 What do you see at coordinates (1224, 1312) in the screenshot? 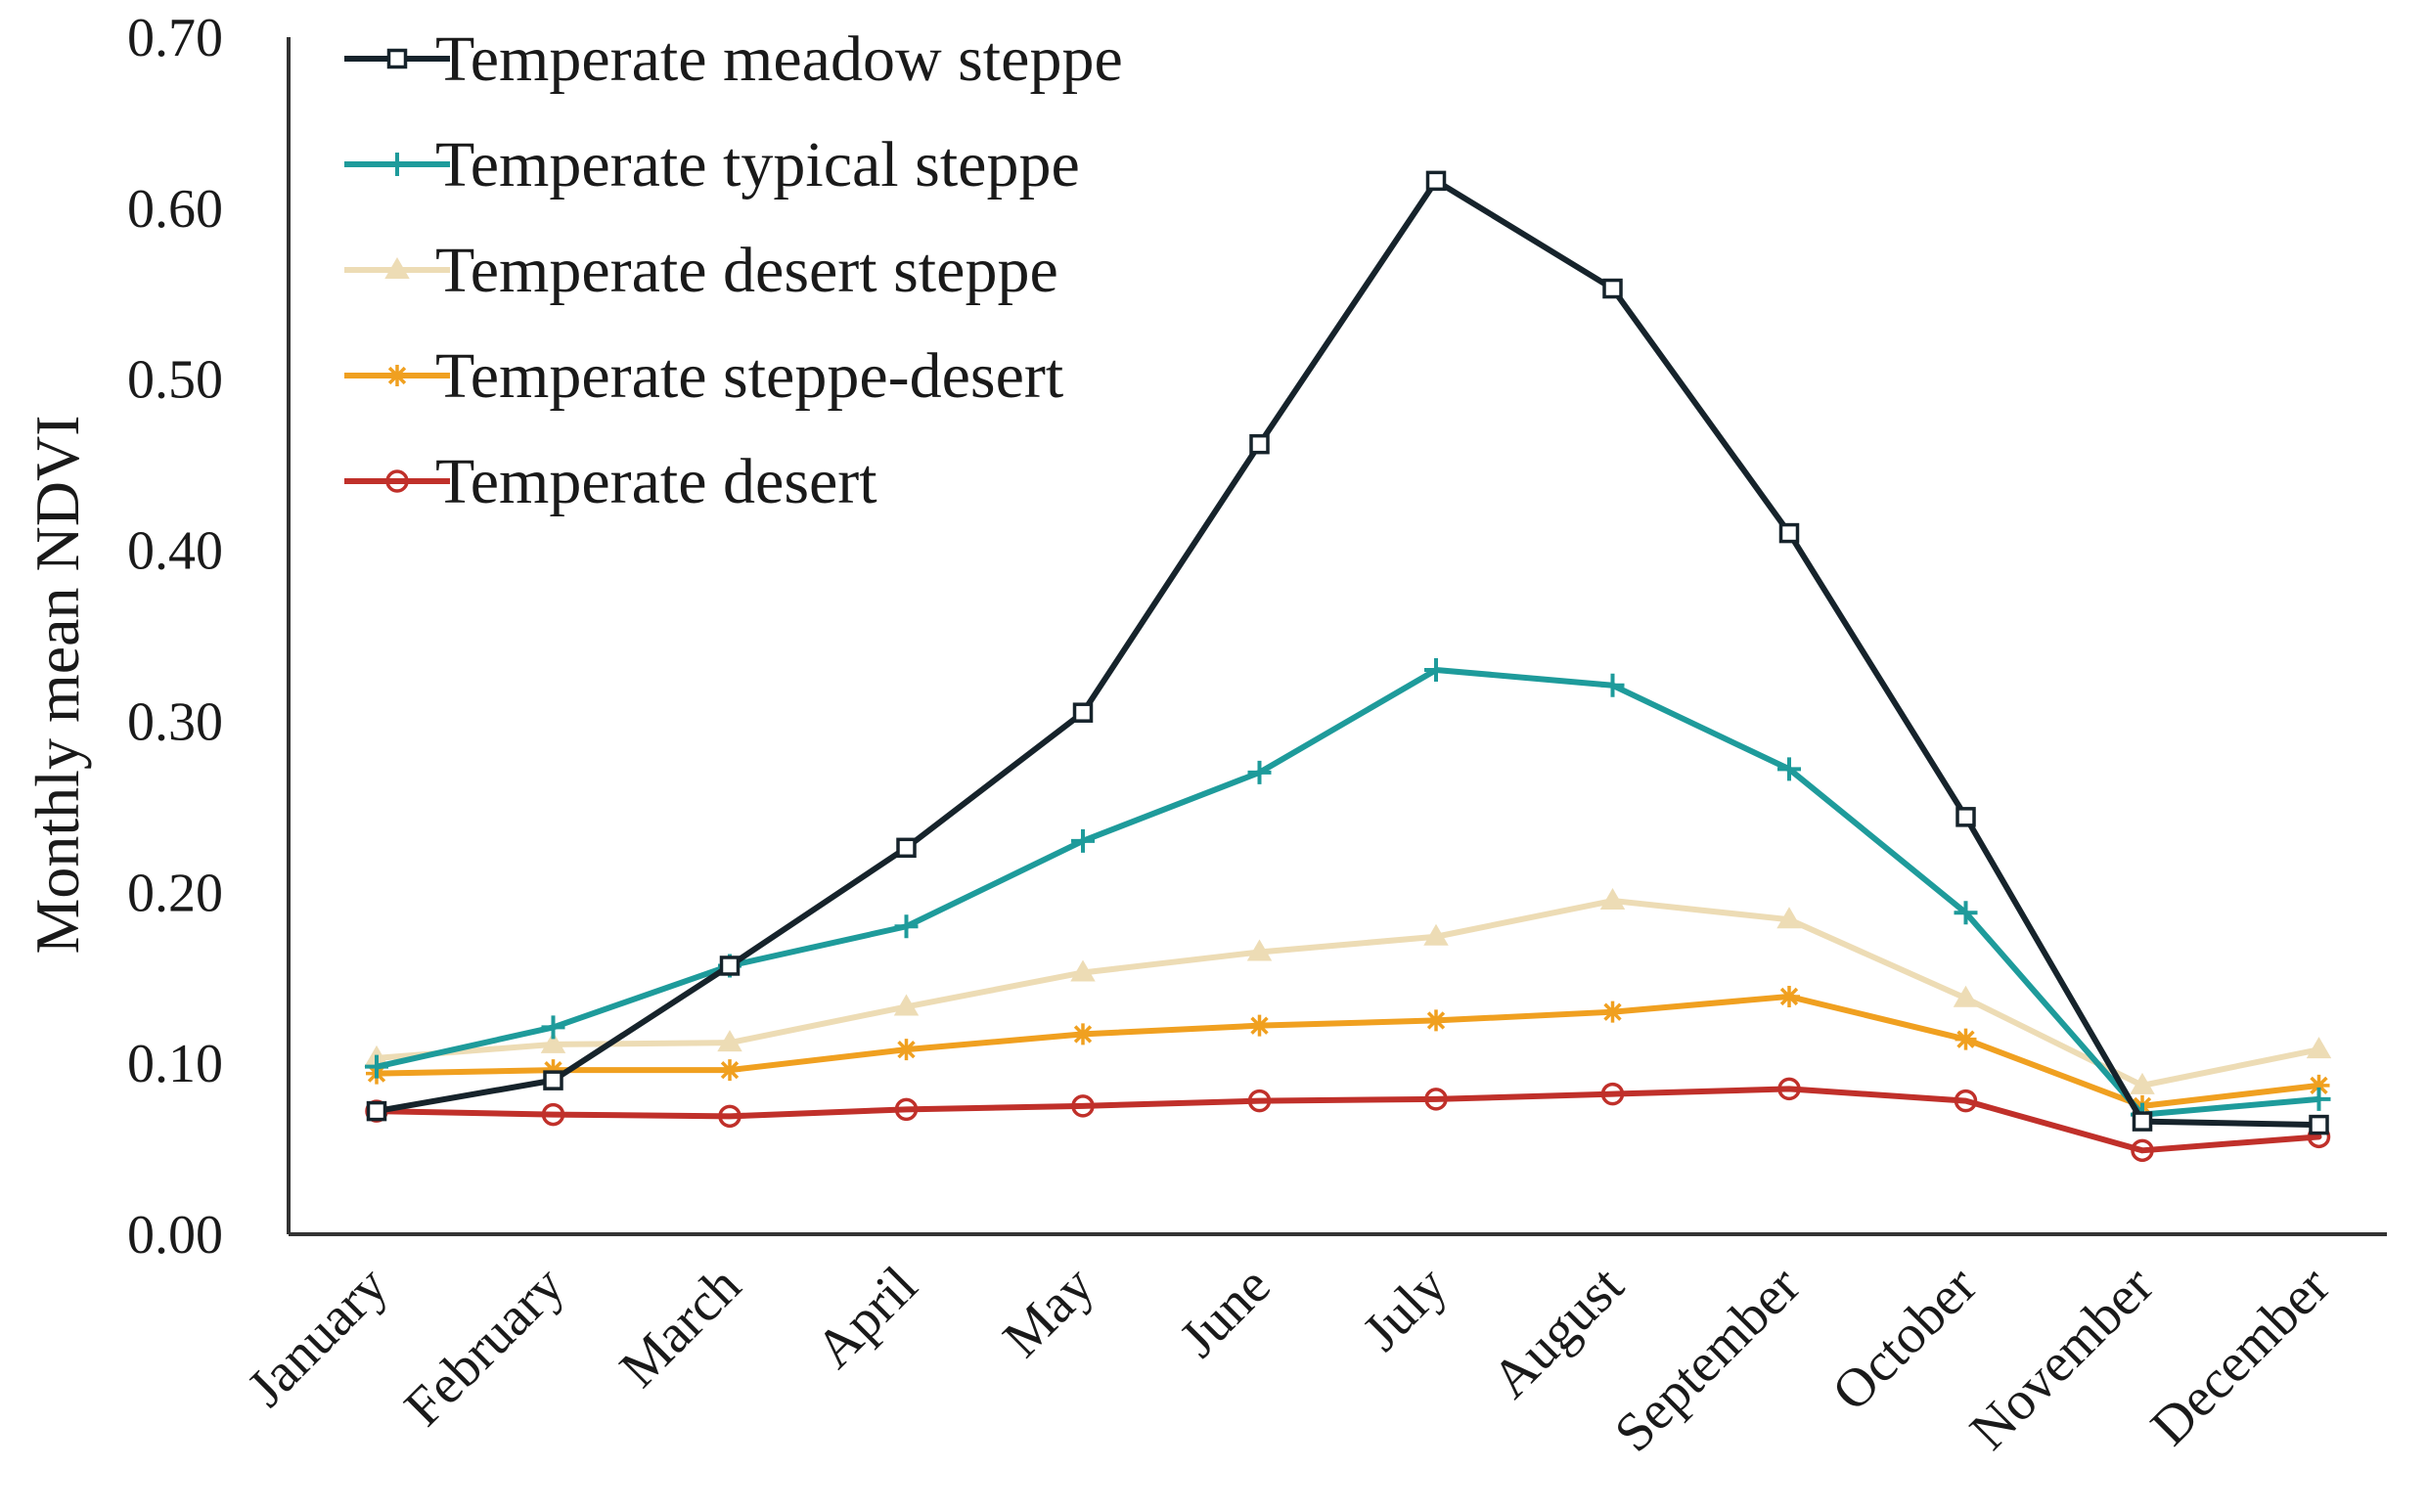
I see `x-tick-label: June` at bounding box center [1224, 1312].